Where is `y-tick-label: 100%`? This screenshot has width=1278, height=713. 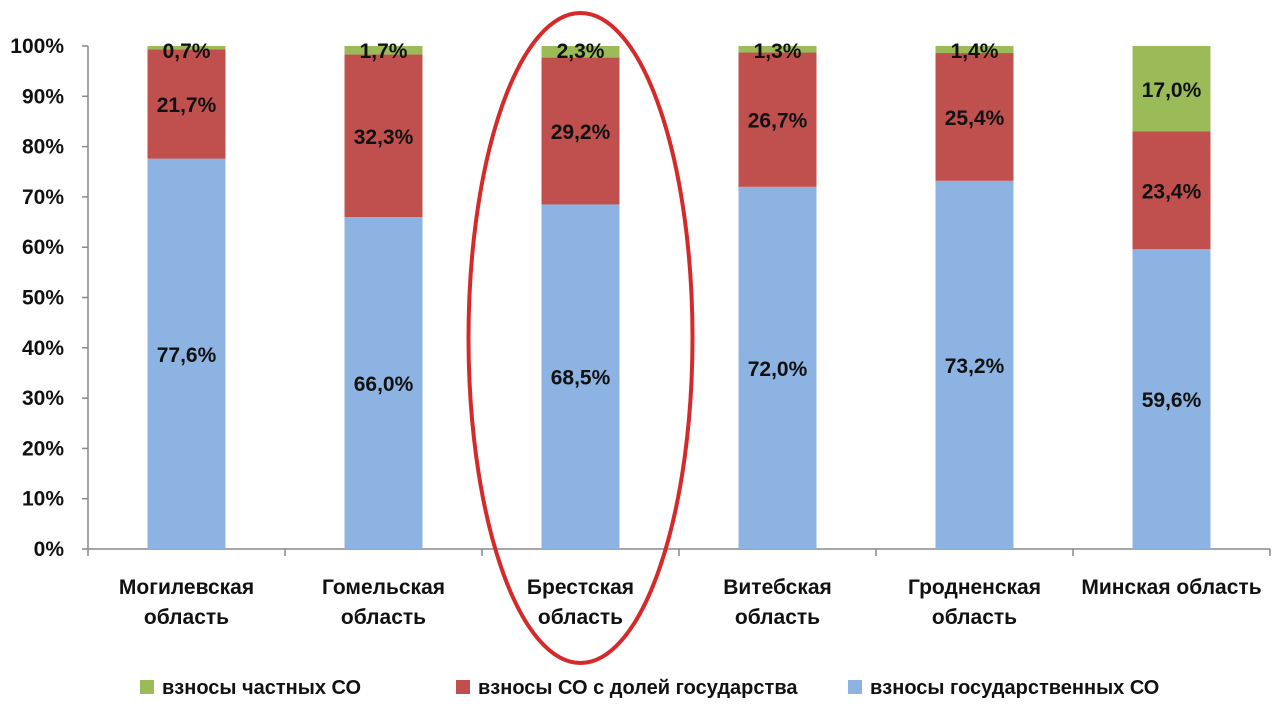 y-tick-label: 100% is located at coordinates (37, 46).